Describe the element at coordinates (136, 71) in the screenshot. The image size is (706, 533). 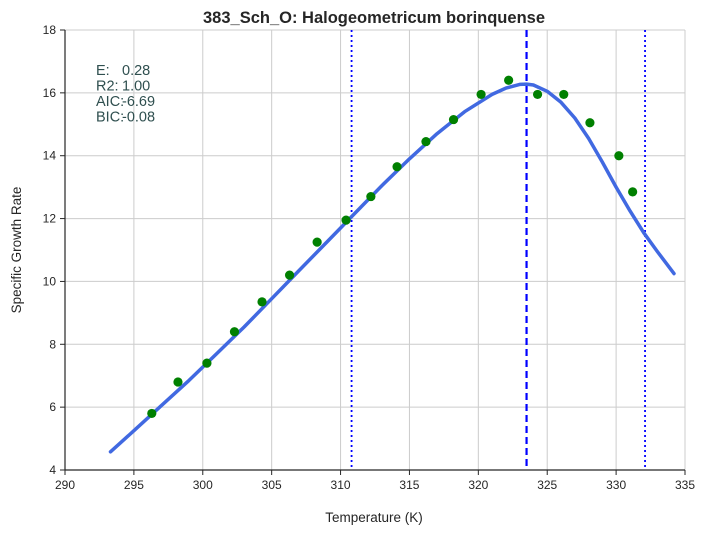
I see `stat-value: 0.28` at that location.